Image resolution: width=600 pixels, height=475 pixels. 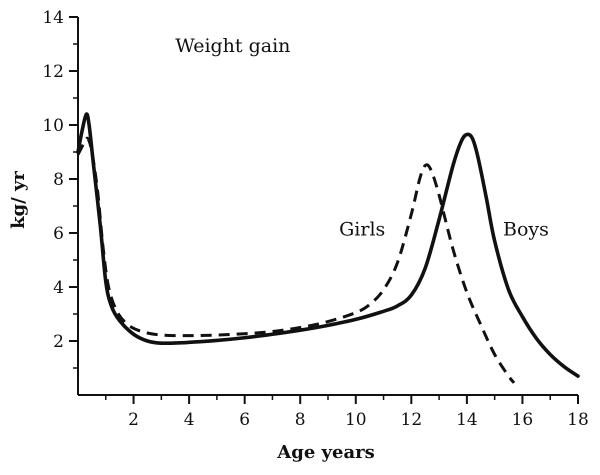 I want to click on y-tick-label: 8, so click(x=58, y=180).